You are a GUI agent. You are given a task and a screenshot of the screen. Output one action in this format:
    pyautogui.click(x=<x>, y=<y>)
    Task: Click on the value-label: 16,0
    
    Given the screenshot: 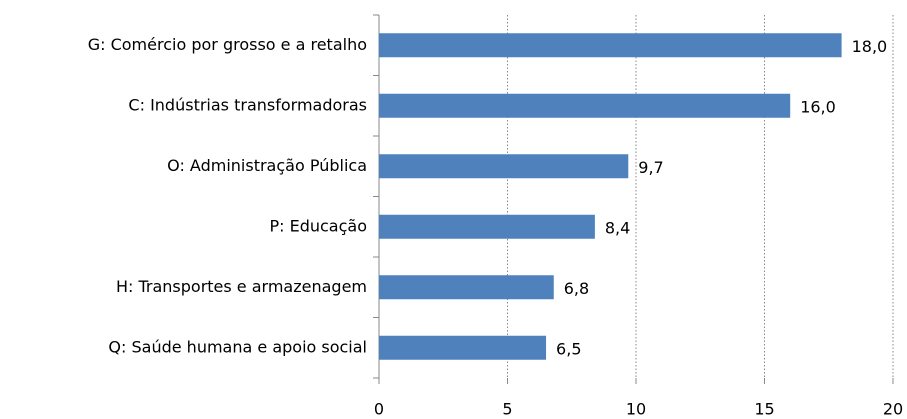 What is the action you would take?
    pyautogui.click(x=818, y=106)
    